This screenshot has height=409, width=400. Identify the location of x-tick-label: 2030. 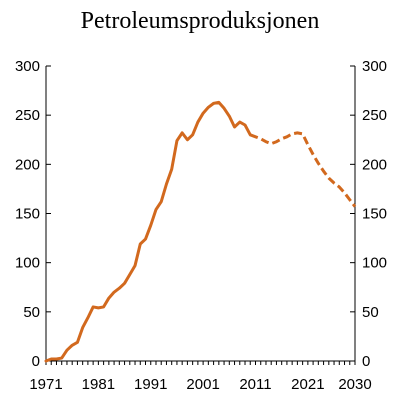
(354, 384).